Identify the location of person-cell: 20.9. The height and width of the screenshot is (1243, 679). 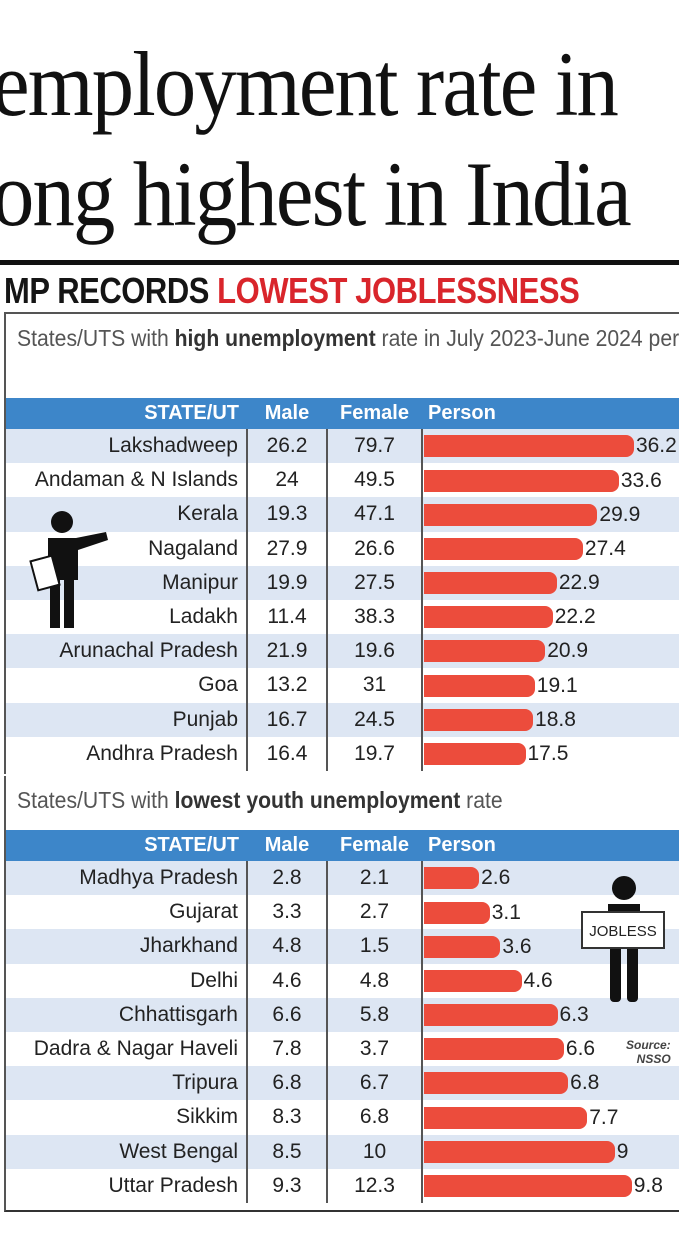
(550, 651).